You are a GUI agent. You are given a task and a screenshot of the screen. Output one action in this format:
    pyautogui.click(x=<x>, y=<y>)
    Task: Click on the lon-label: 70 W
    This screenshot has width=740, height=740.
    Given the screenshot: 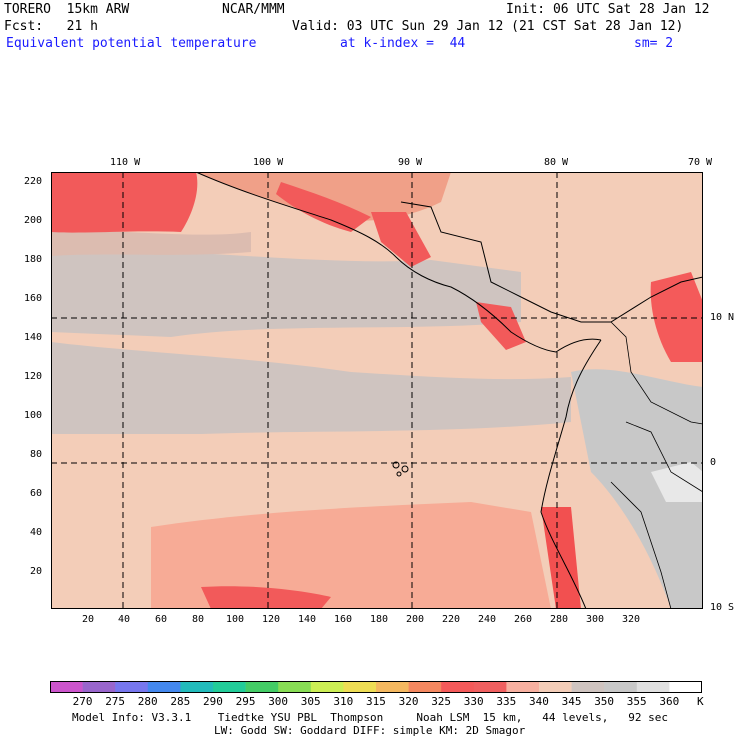 What is the action you would take?
    pyautogui.click(x=700, y=162)
    